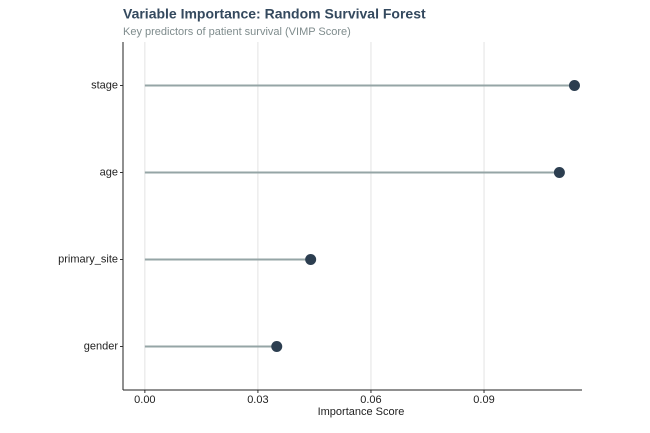 The image size is (650, 433). I want to click on x-axis-title: Importance Score, so click(361, 412).